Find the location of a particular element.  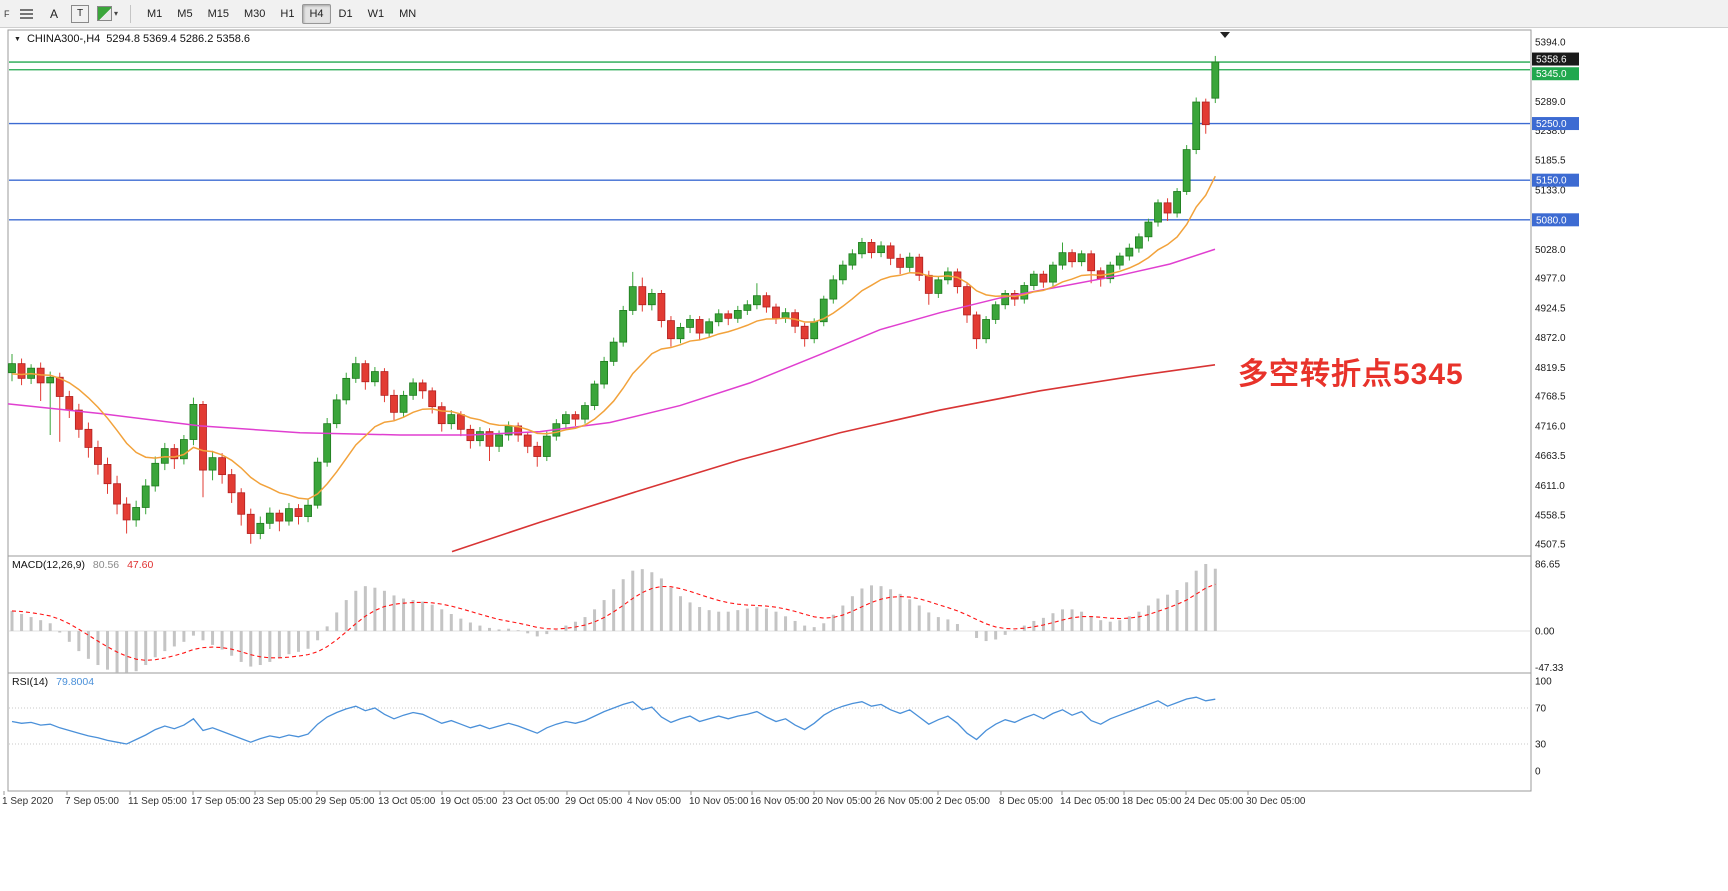

rsi-panel is located at coordinates (769, 732).